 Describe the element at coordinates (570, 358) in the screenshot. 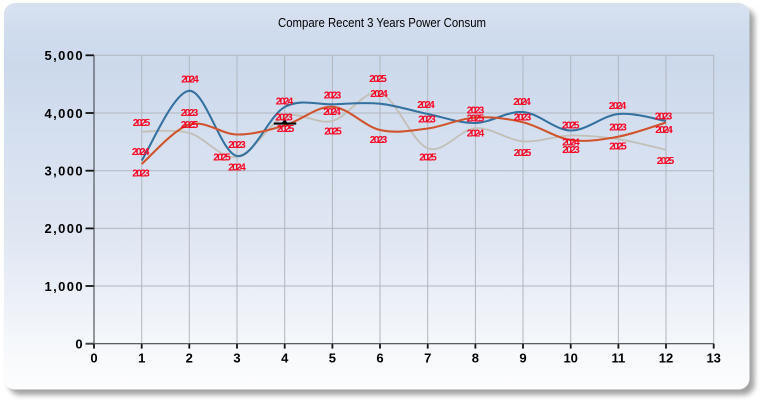

I see `svg-text: 10` at that location.